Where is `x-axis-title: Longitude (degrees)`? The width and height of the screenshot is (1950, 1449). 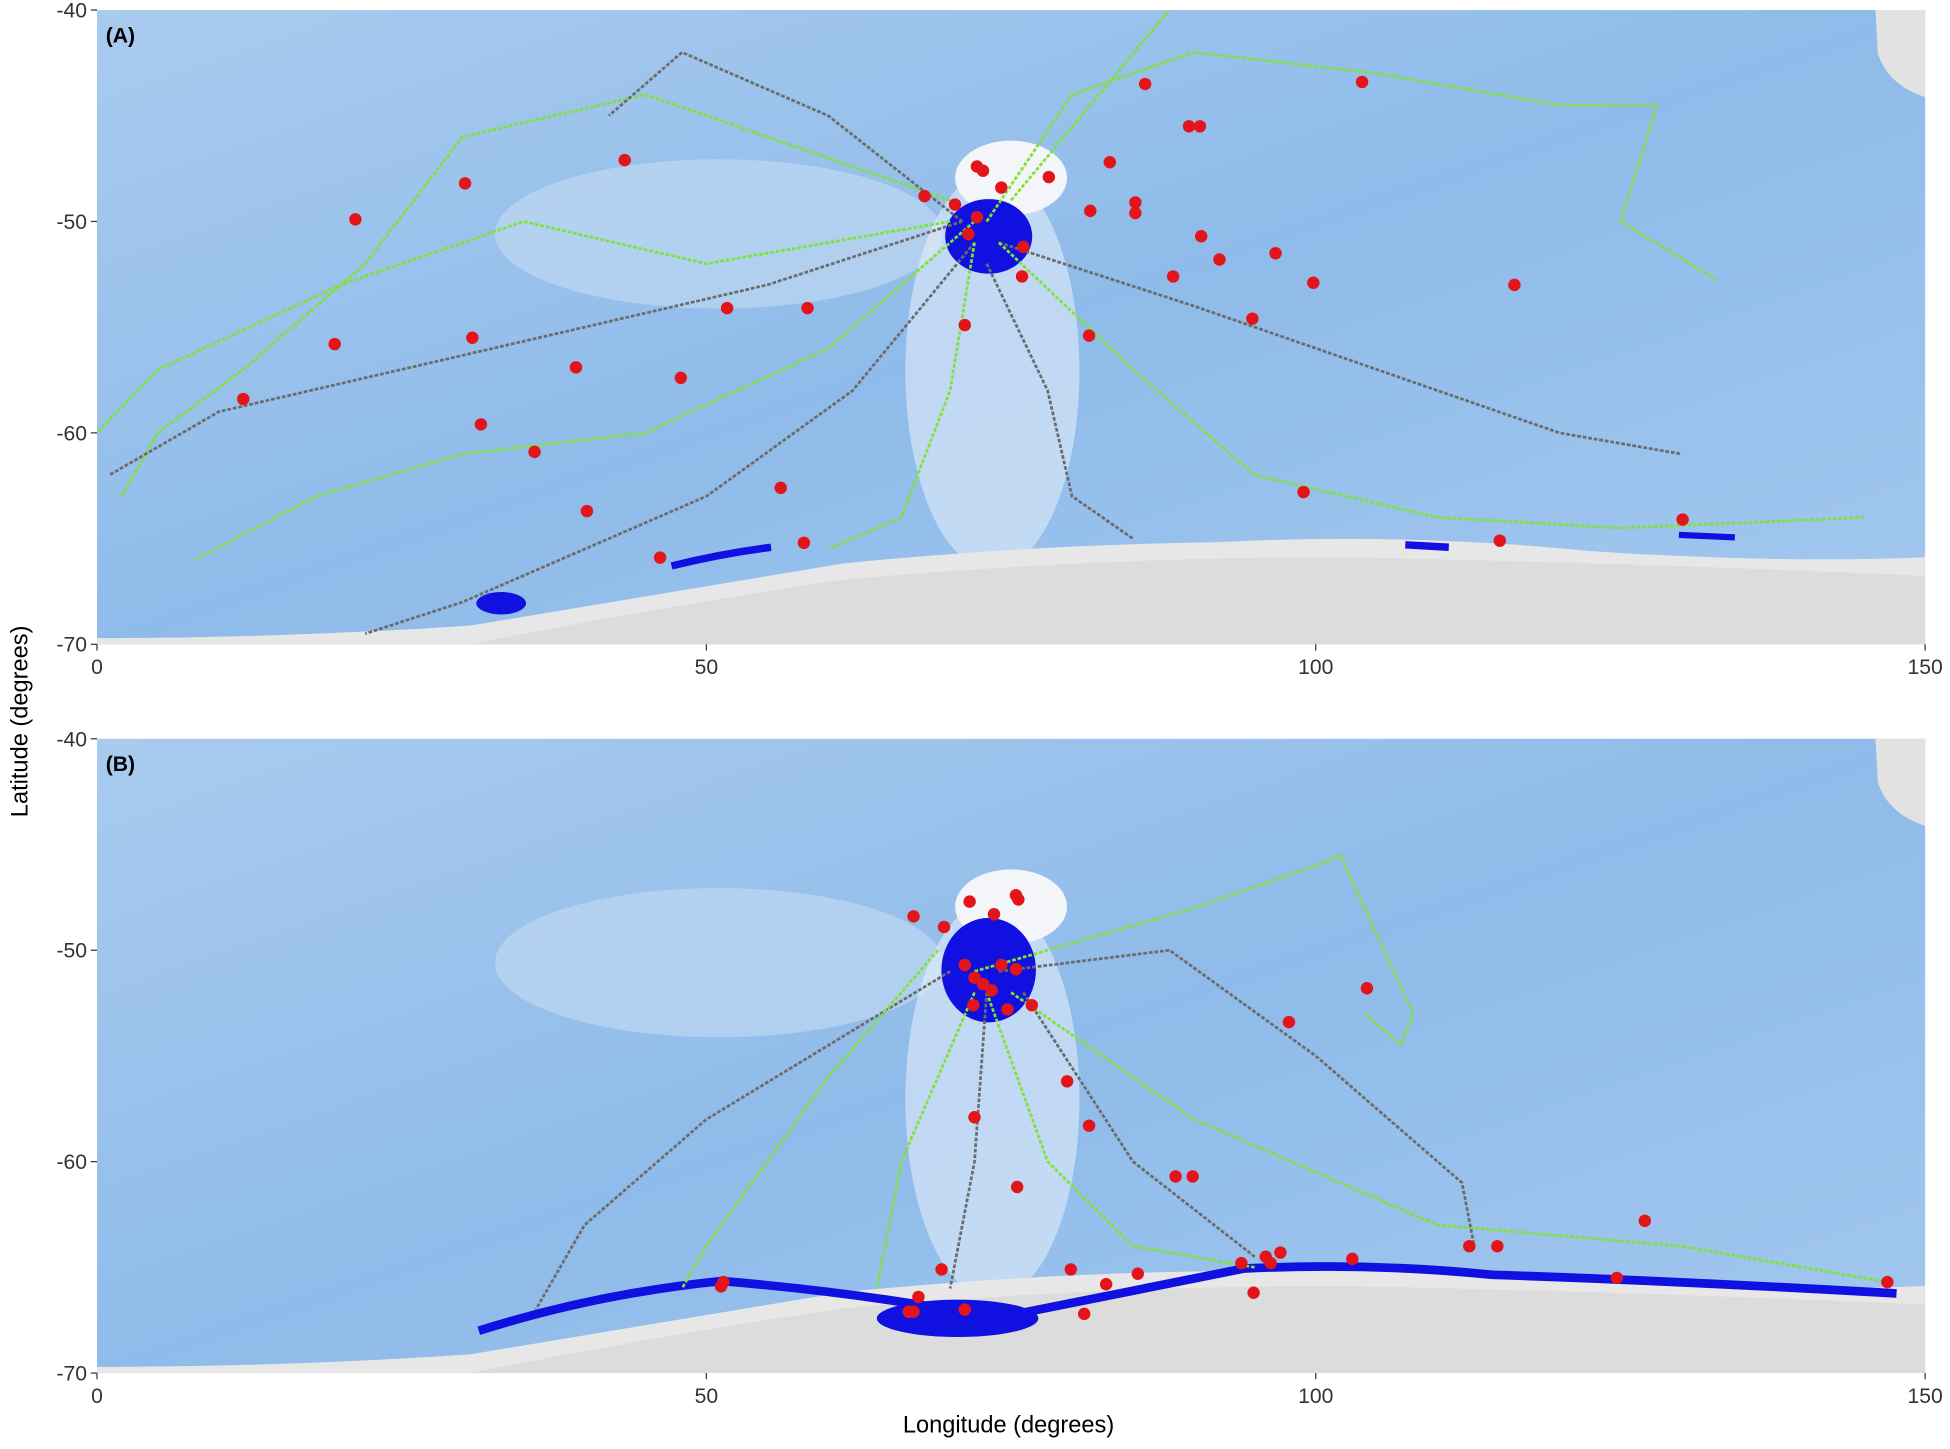
x-axis-title: Longitude (degrees) is located at coordinates (1008, 1426).